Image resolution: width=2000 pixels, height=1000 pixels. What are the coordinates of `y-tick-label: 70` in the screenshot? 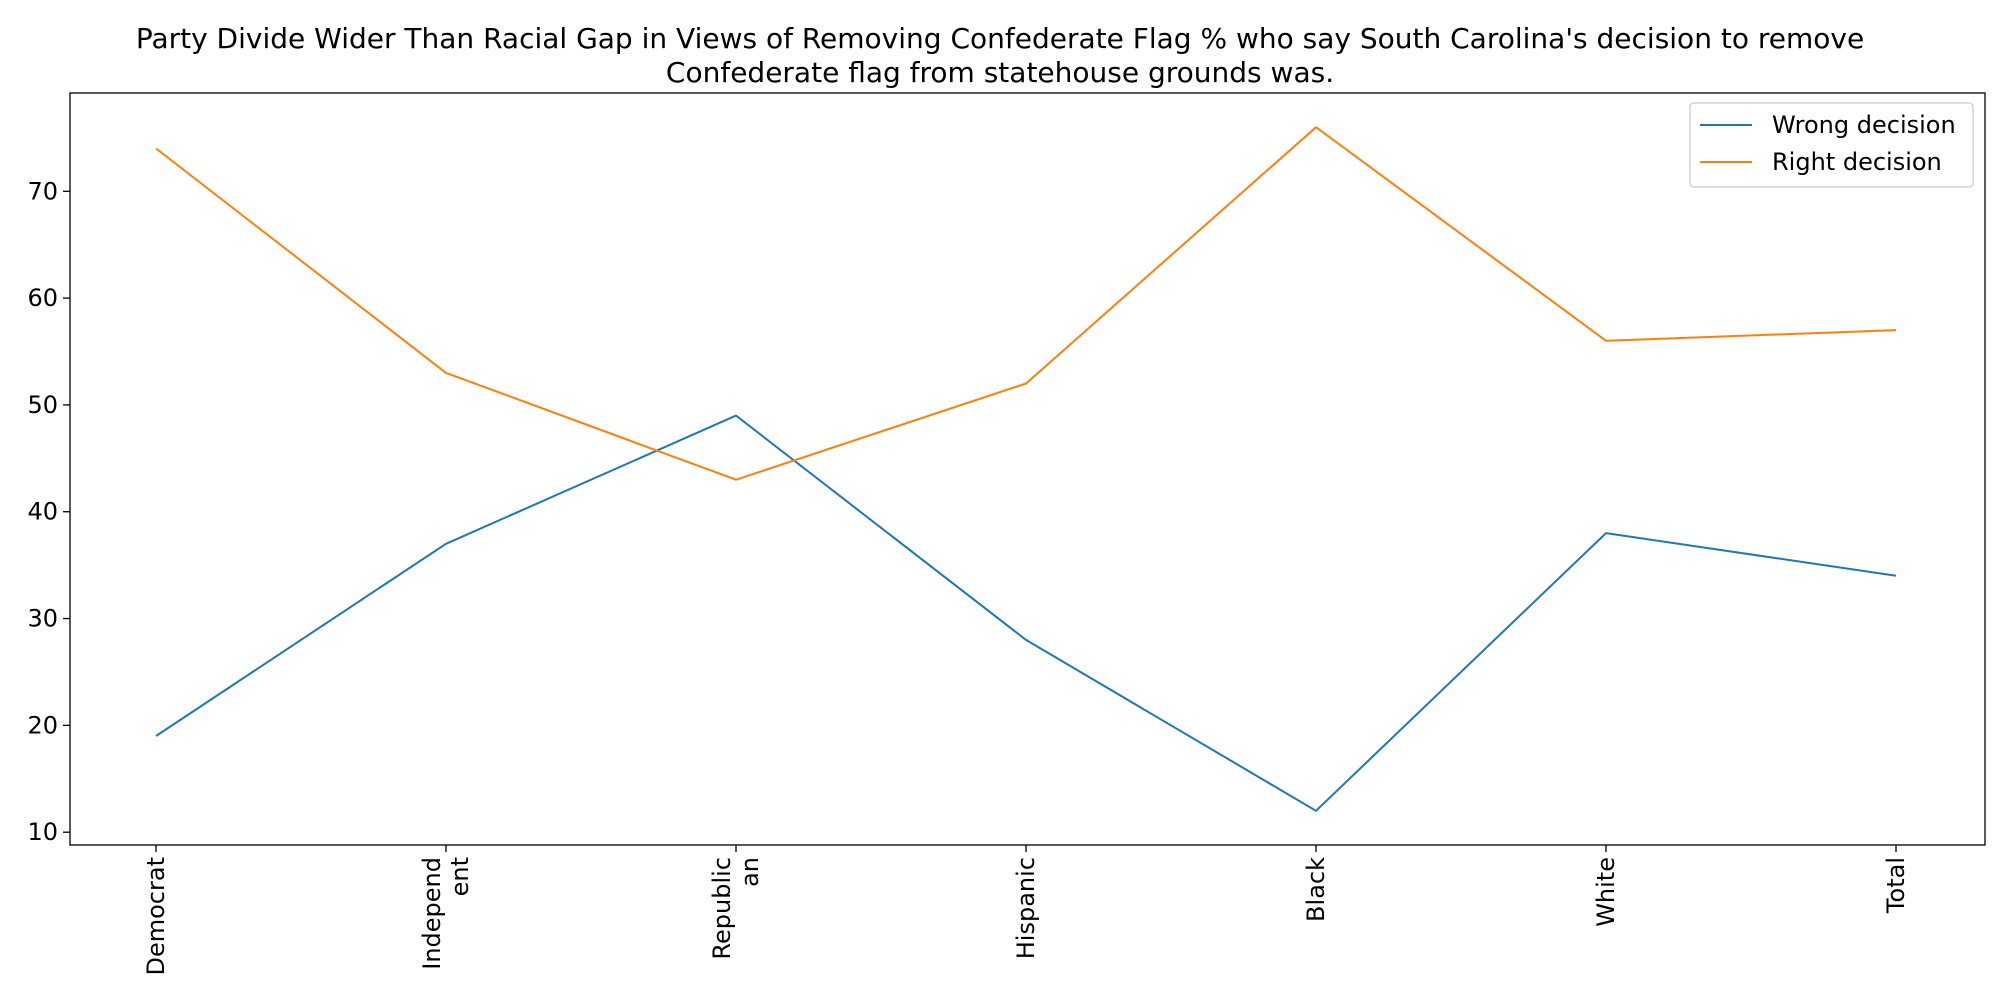 It's located at (42, 191).